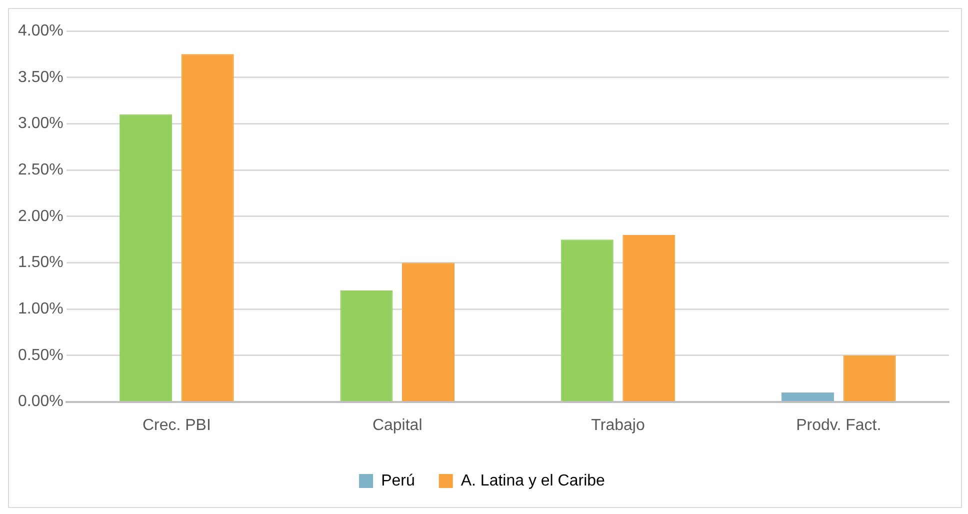 This screenshot has height=514, width=968. Describe the element at coordinates (41, 216) in the screenshot. I see `y-tick-label: 2.00%` at that location.